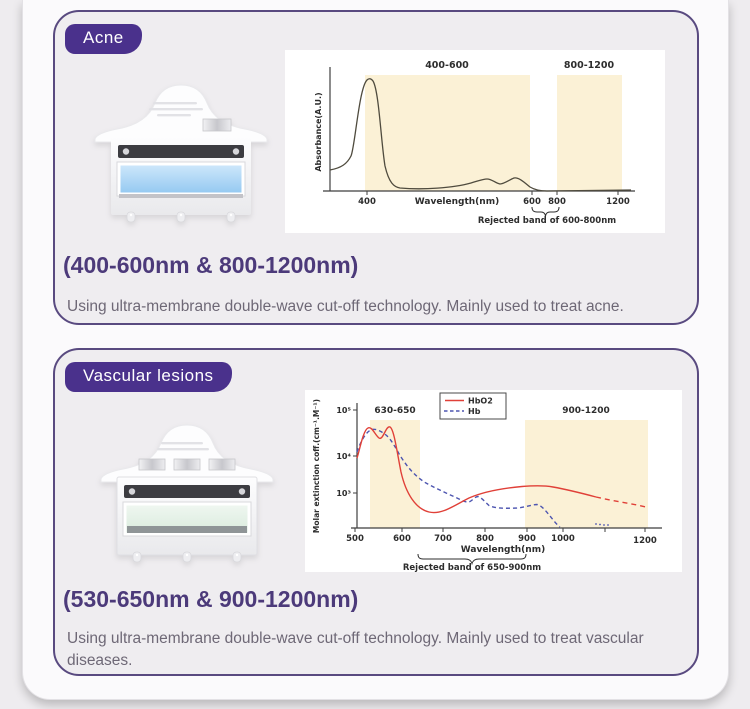  What do you see at coordinates (181, 179) in the screenshot?
I see `device-glass-blue` at bounding box center [181, 179].